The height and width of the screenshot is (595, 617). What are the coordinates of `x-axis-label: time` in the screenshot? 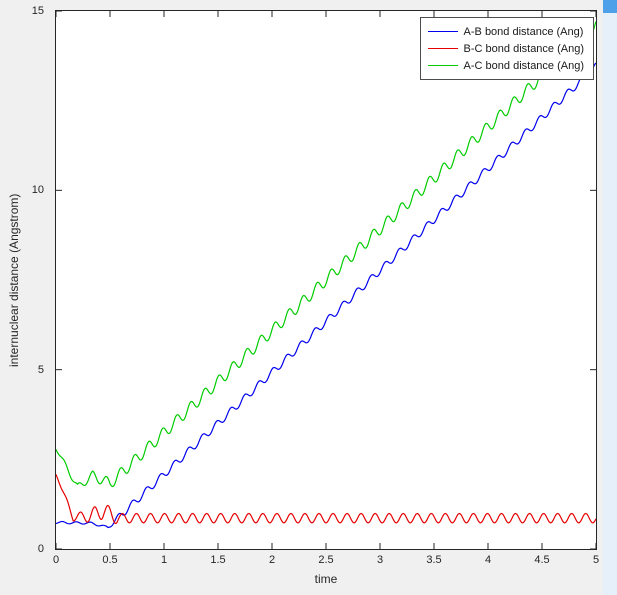 It's located at (326, 579).